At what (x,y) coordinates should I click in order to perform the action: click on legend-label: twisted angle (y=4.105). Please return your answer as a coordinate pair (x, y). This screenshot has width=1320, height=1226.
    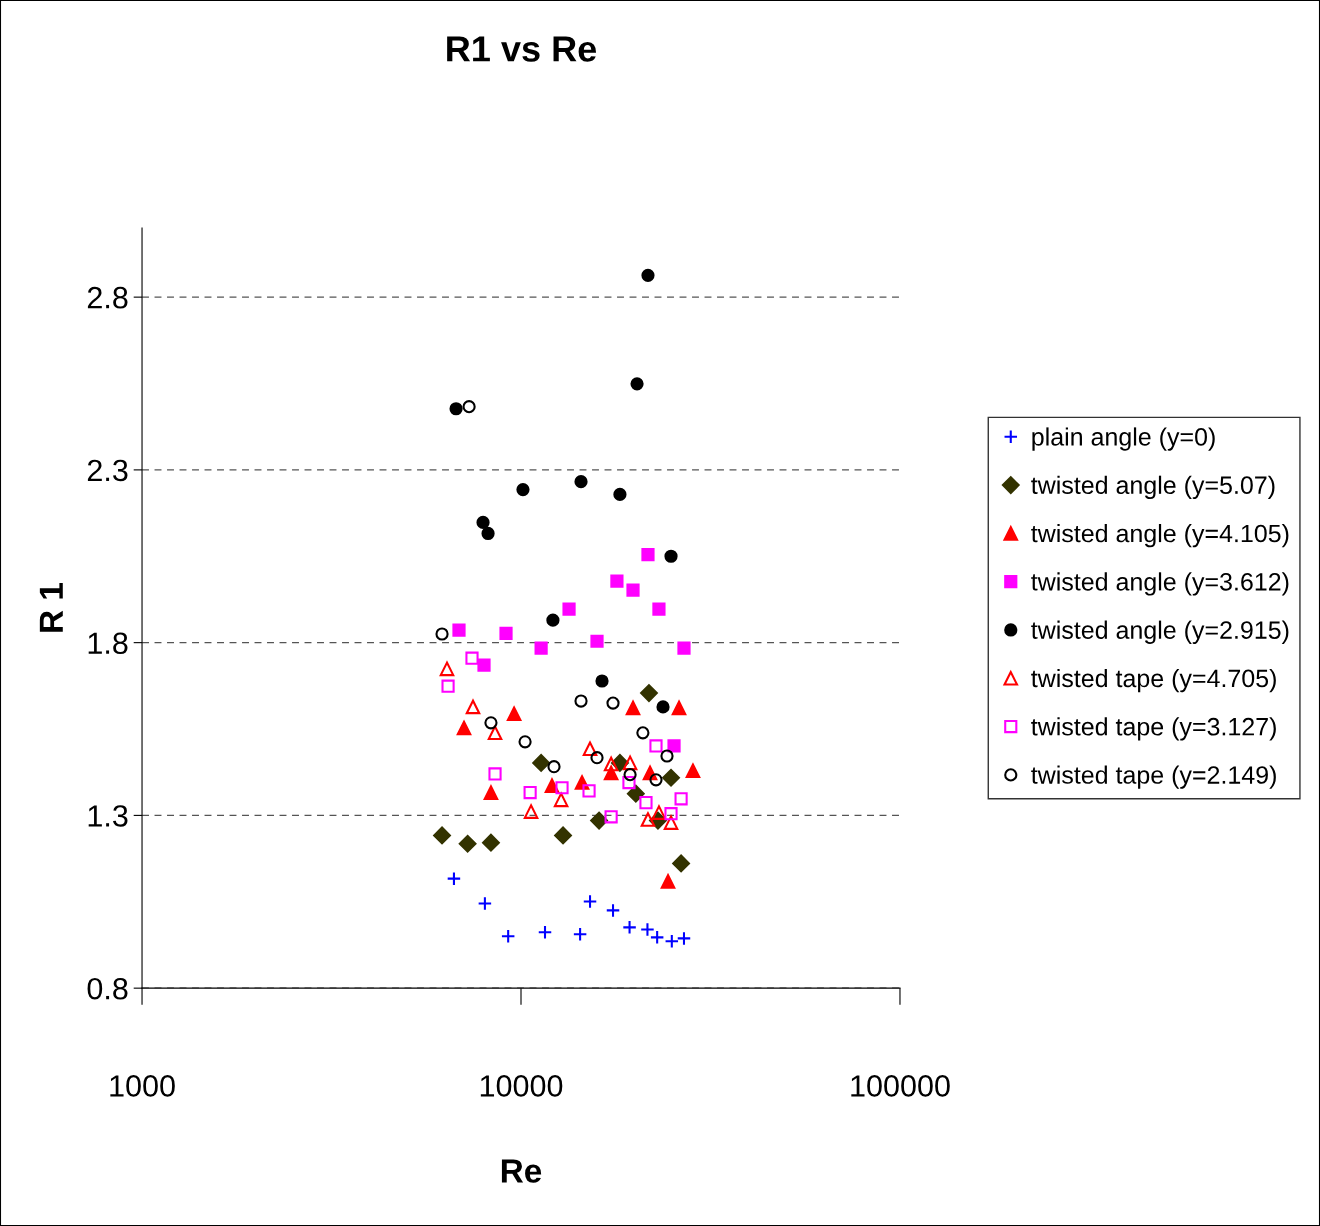
    Looking at the image, I should click on (1160, 535).